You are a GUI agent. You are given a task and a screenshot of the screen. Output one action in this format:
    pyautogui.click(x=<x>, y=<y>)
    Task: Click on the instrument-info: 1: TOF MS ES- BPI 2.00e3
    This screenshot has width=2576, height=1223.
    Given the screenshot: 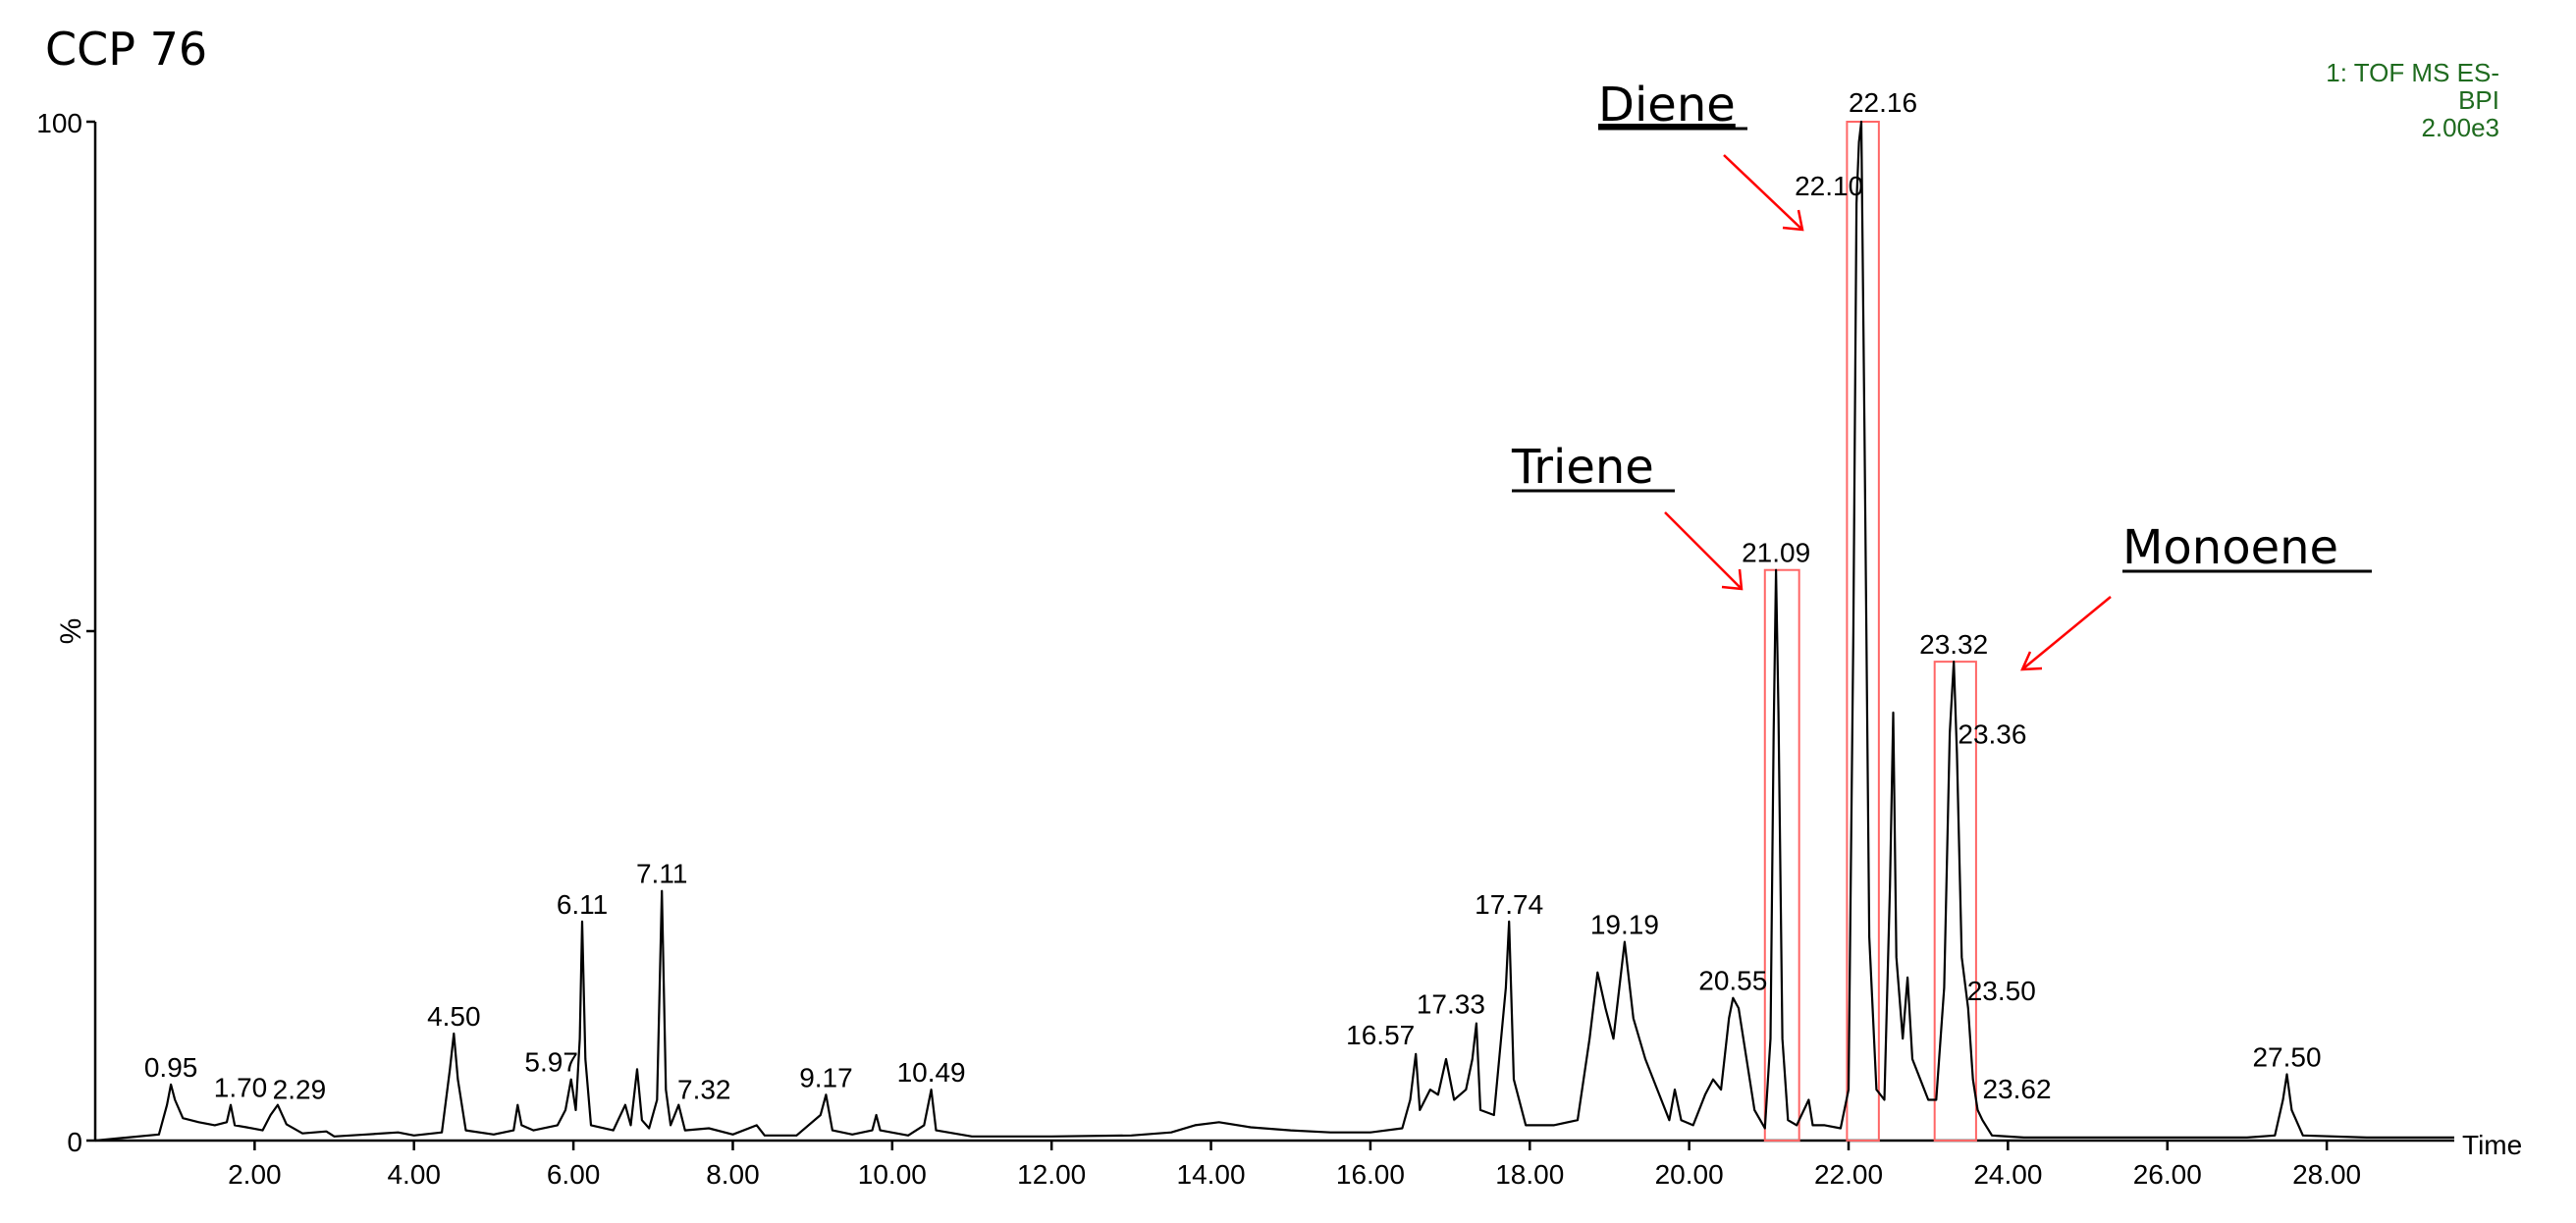 What is the action you would take?
    pyautogui.click(x=2412, y=100)
    